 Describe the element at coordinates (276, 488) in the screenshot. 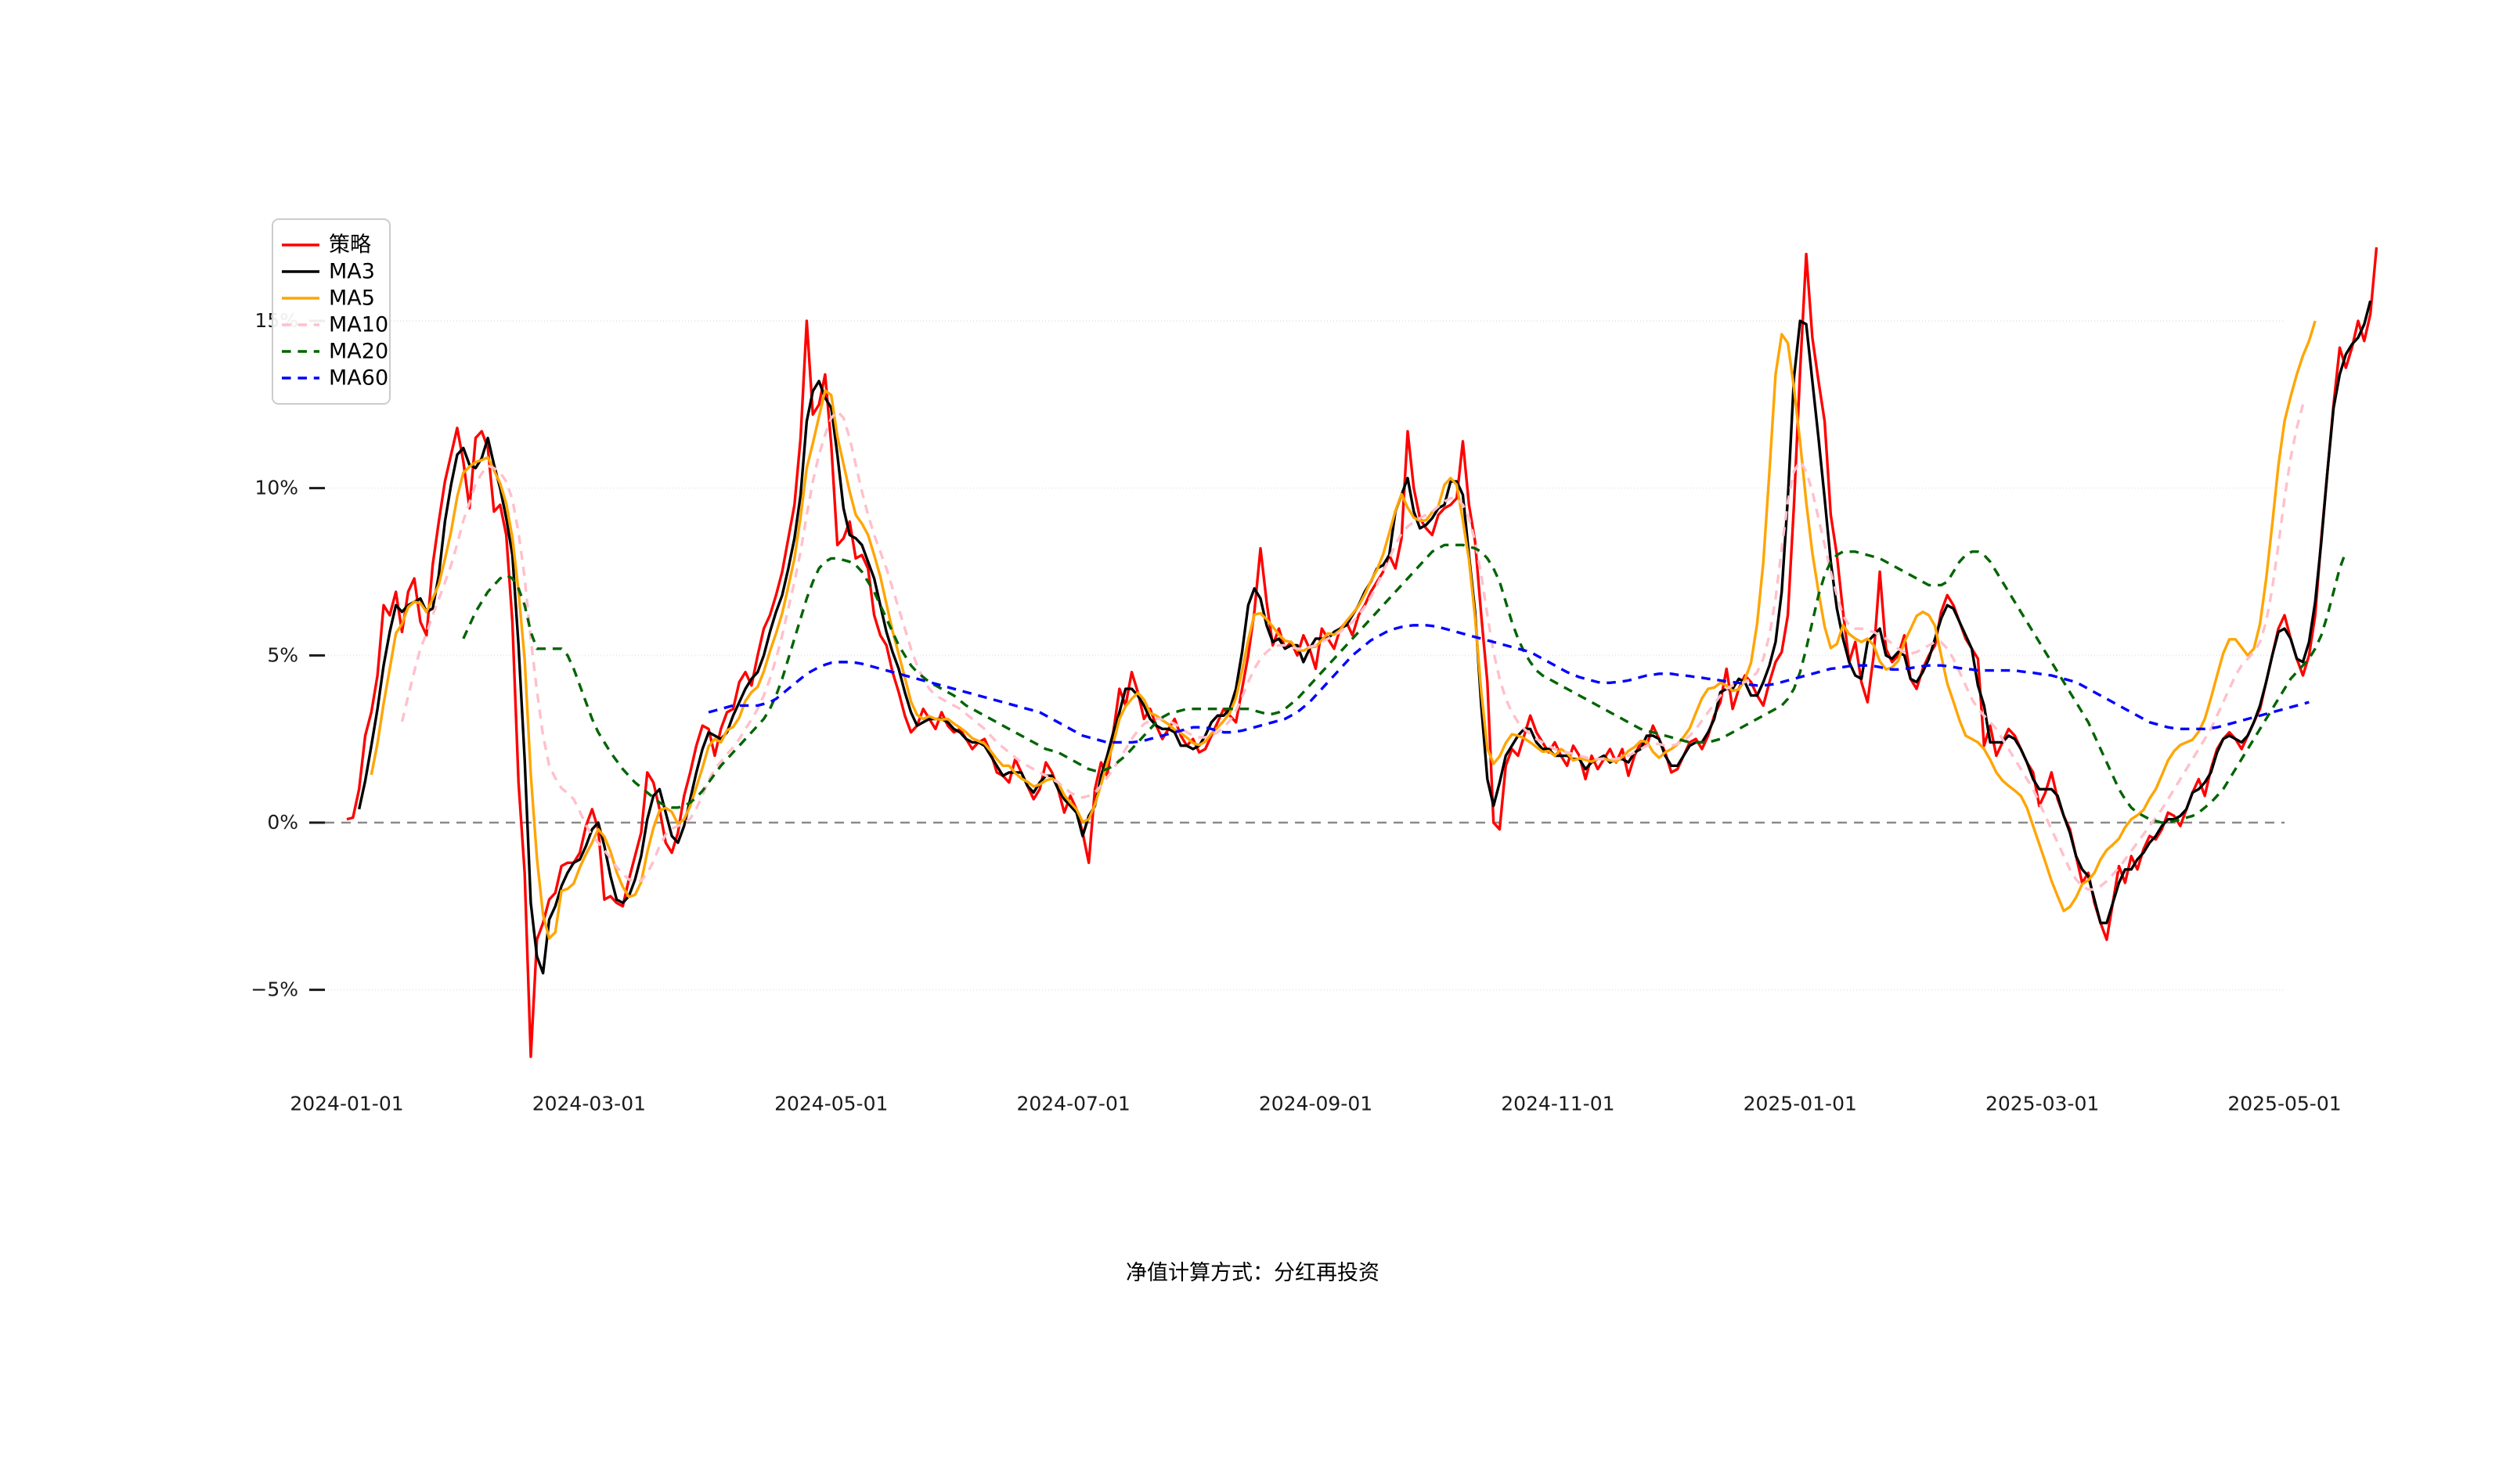

I see `y-axis-tick-label: 10%` at that location.